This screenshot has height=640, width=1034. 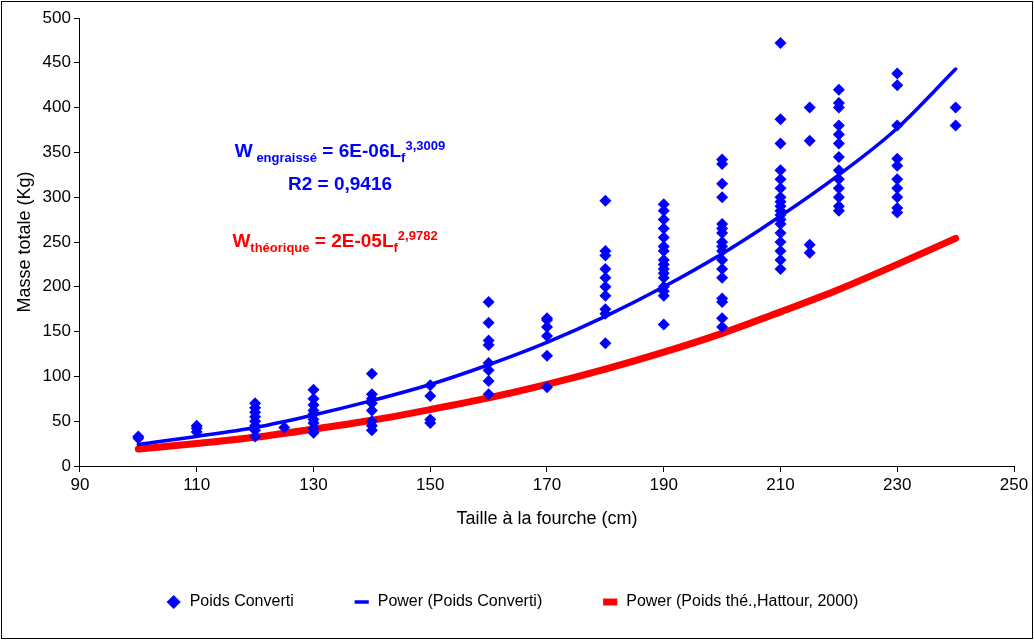 I want to click on legend-label: Power (Poids Converti), so click(x=460, y=601).